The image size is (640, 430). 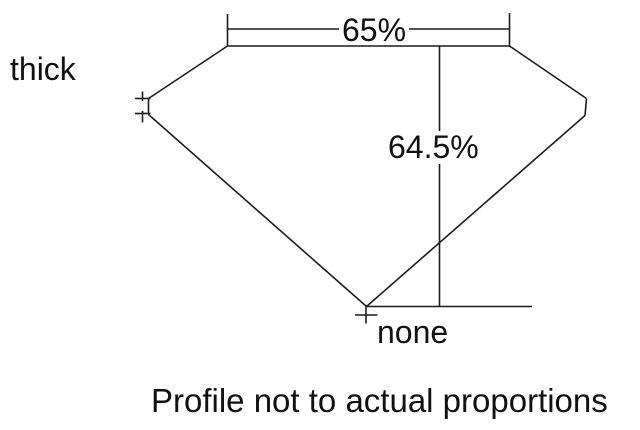 I want to click on girdle-thickness-label: thick, so click(x=43, y=69).